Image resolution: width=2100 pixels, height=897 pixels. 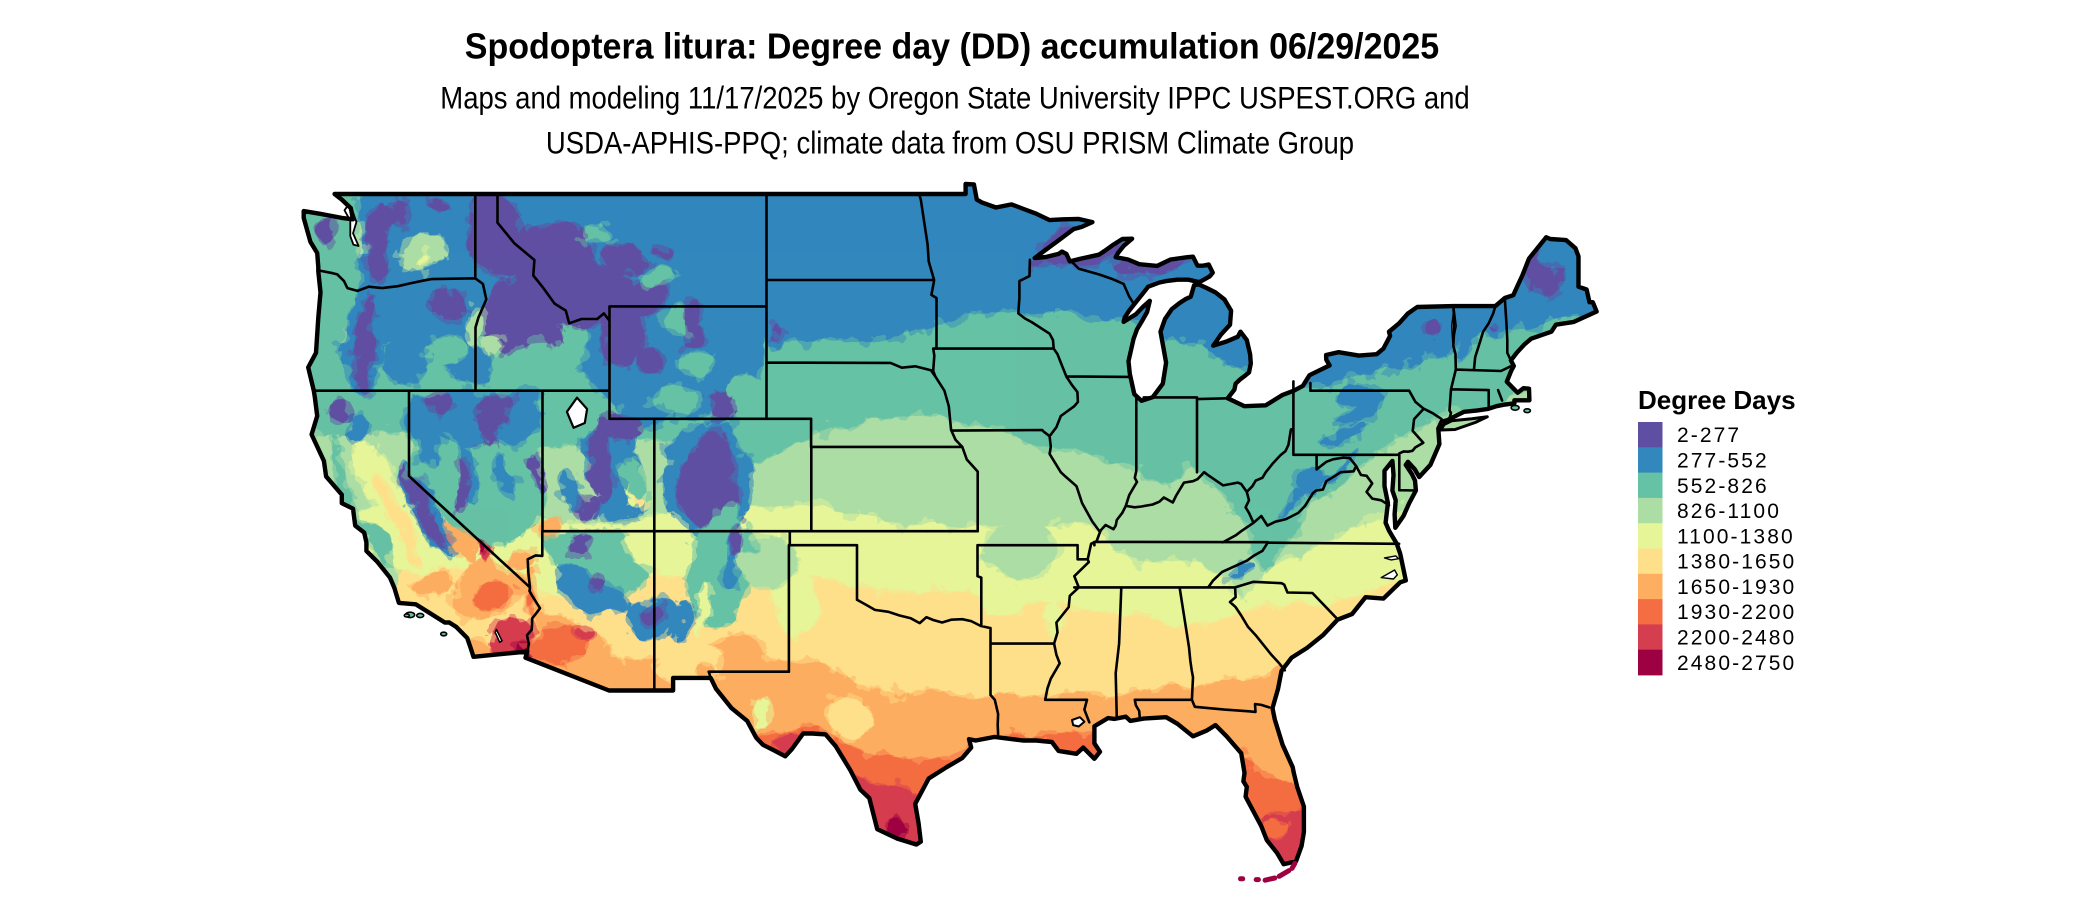 I want to click on svg-text: 1100-1380, so click(x=1736, y=536).